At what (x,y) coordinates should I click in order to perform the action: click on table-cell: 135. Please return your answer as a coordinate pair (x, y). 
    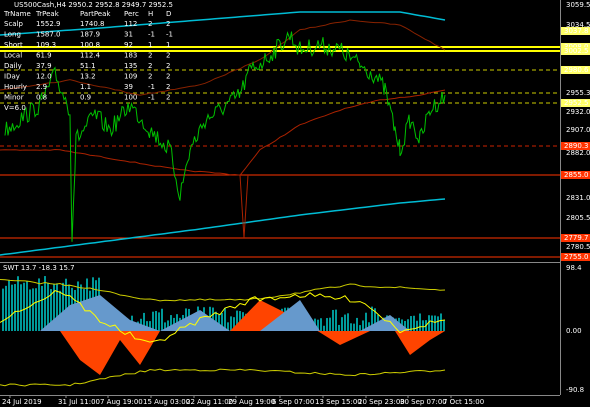
    Looking at the image, I should click on (130, 66).